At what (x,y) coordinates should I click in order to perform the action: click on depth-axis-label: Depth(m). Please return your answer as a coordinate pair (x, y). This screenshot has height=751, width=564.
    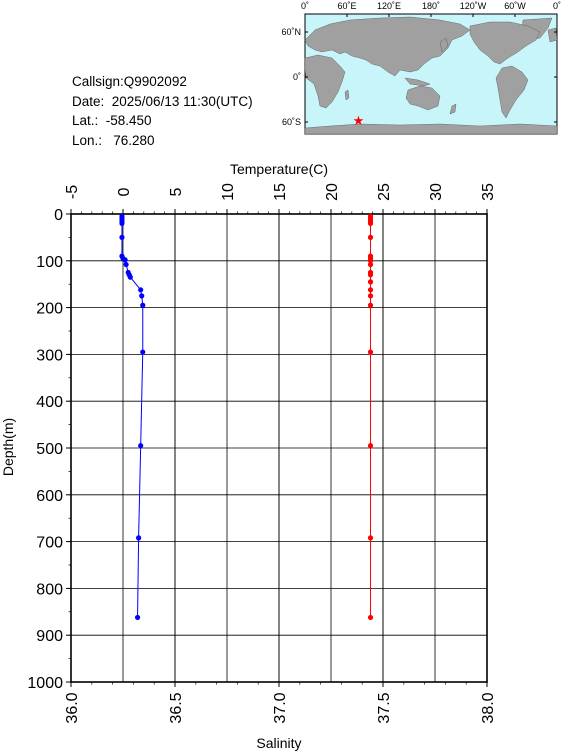
    Looking at the image, I should click on (8, 447).